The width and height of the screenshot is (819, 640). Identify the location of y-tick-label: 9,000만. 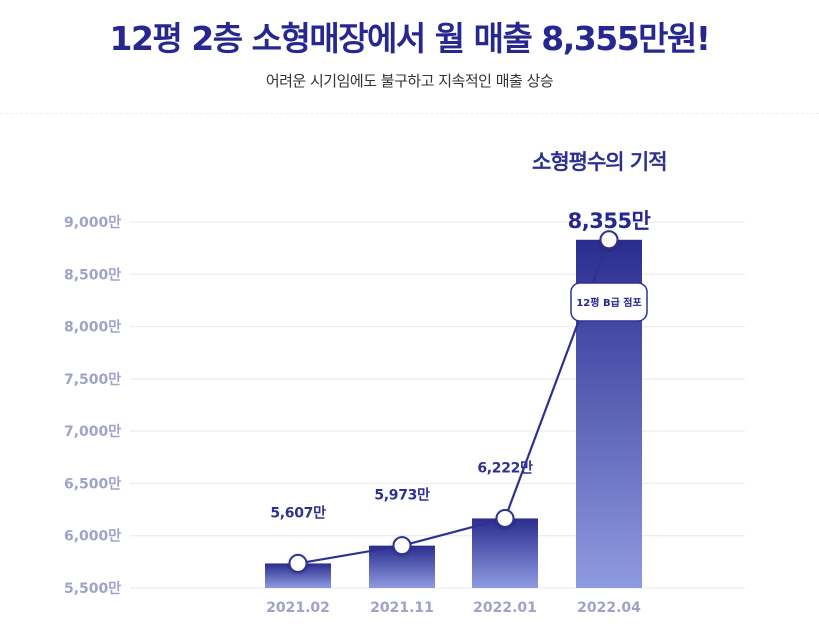
(92, 223).